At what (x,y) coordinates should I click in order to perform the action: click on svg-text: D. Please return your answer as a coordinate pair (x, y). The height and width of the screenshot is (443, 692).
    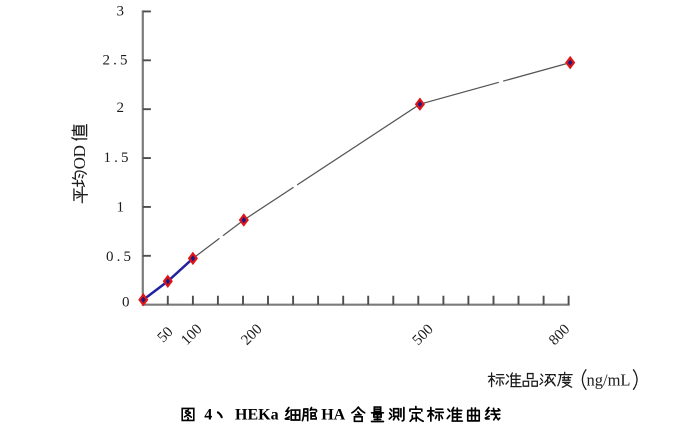
    Looking at the image, I should click on (79, 151).